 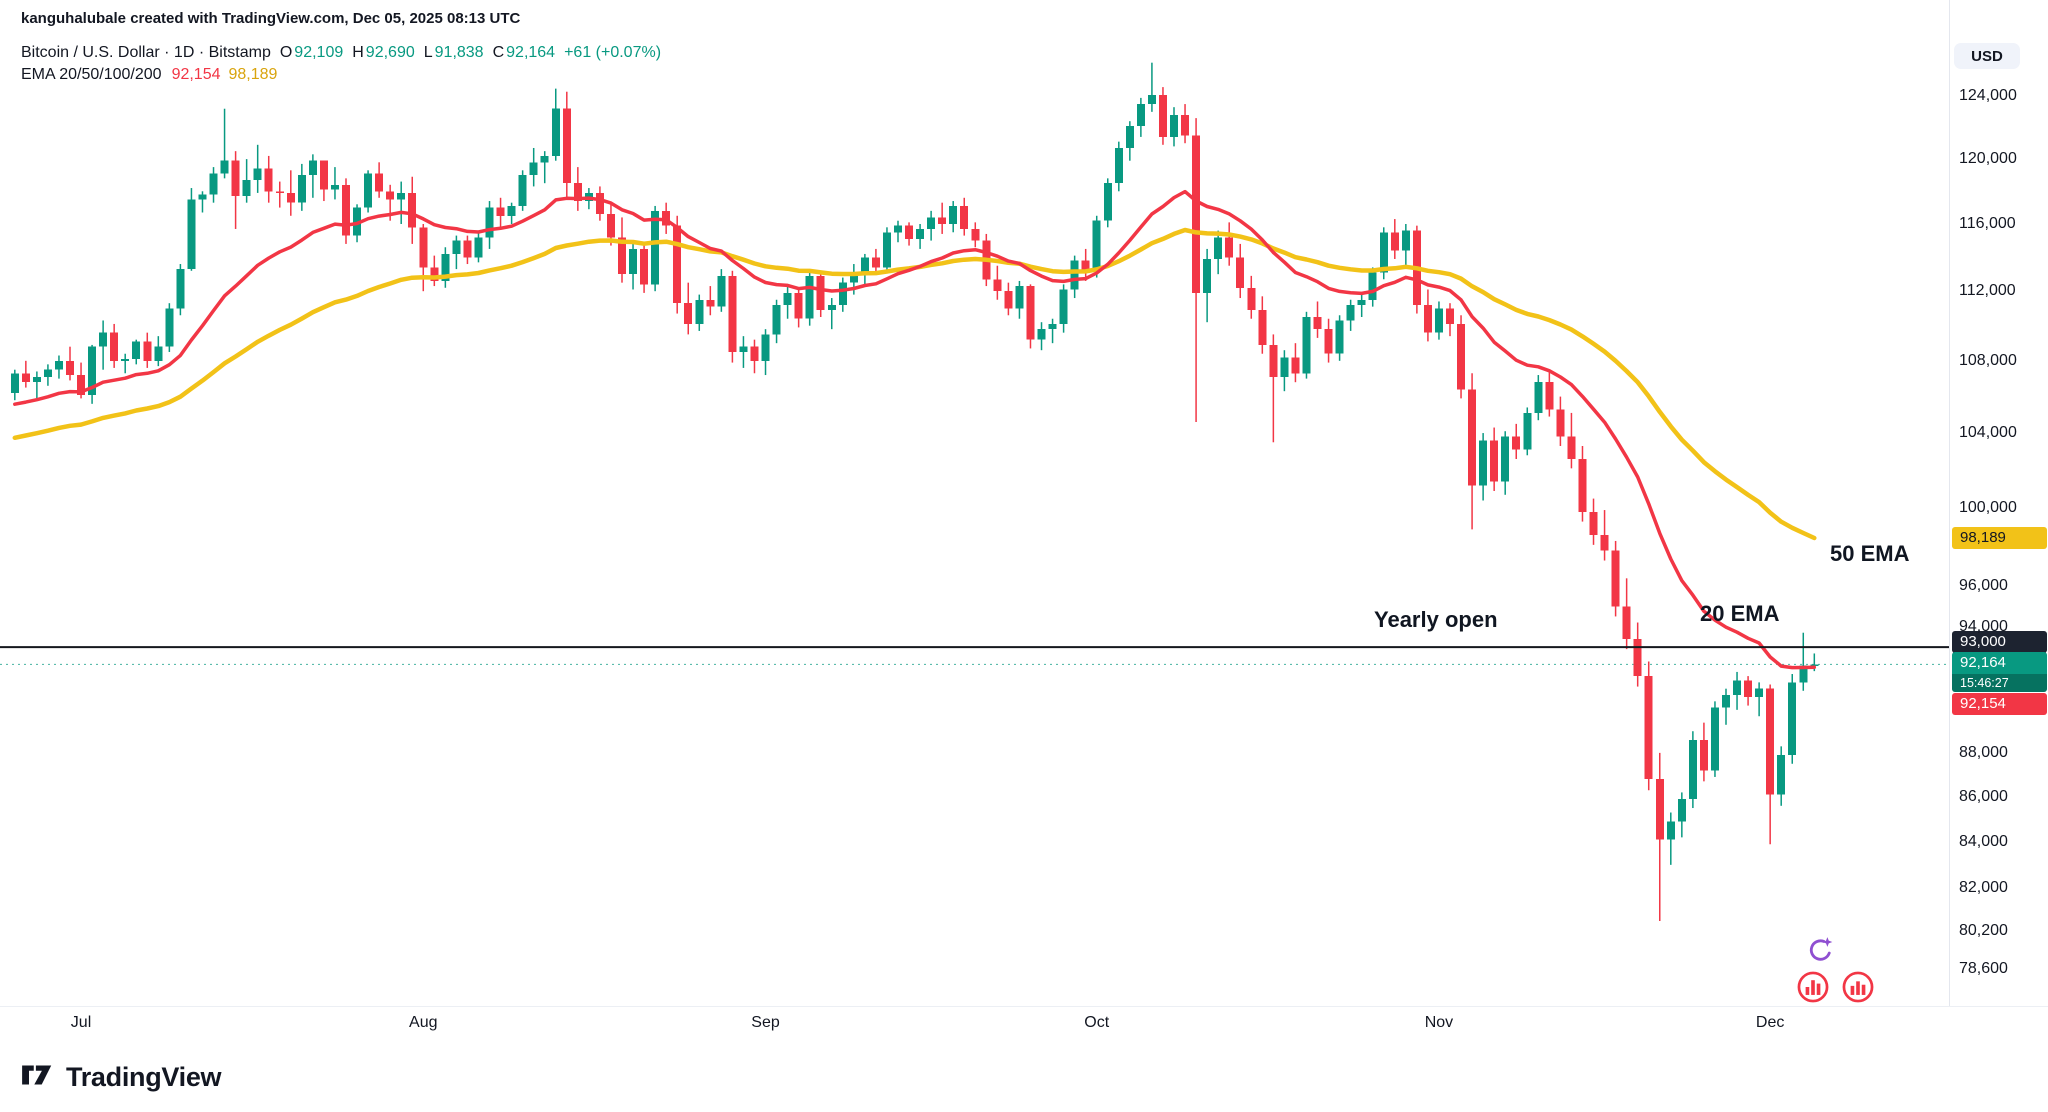 I want to click on ema20-value: 92,154, so click(x=196, y=74).